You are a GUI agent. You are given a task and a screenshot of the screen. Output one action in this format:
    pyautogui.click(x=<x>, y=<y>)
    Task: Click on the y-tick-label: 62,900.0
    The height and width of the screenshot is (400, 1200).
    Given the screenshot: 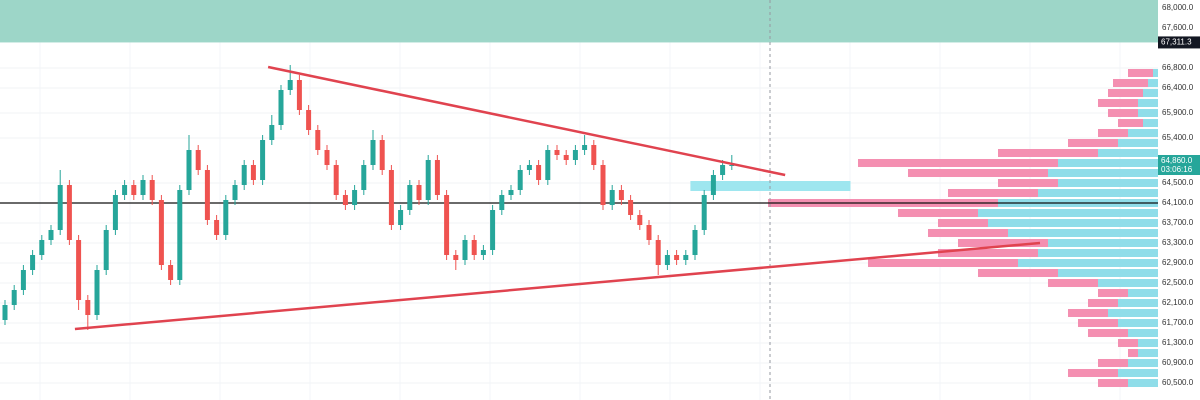 What is the action you would take?
    pyautogui.click(x=1178, y=262)
    